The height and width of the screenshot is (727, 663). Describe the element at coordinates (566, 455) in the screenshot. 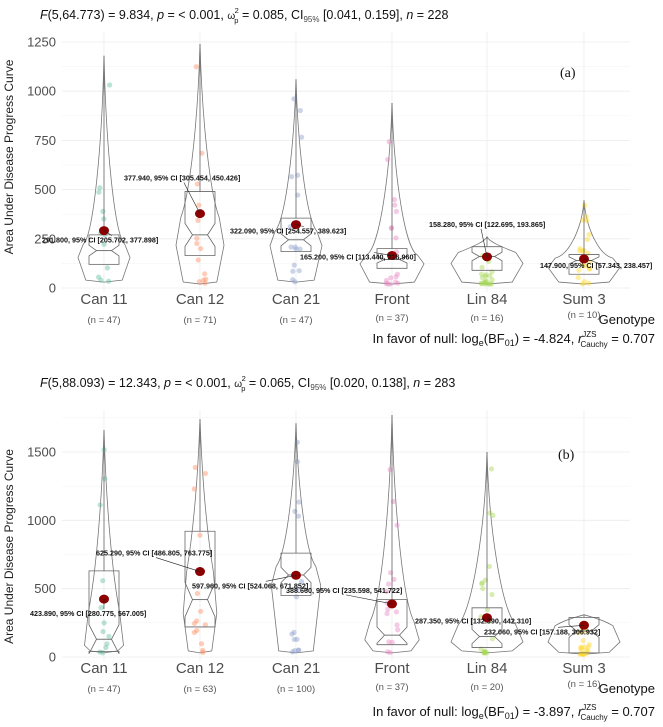

I see `panel-label: (b)` at that location.